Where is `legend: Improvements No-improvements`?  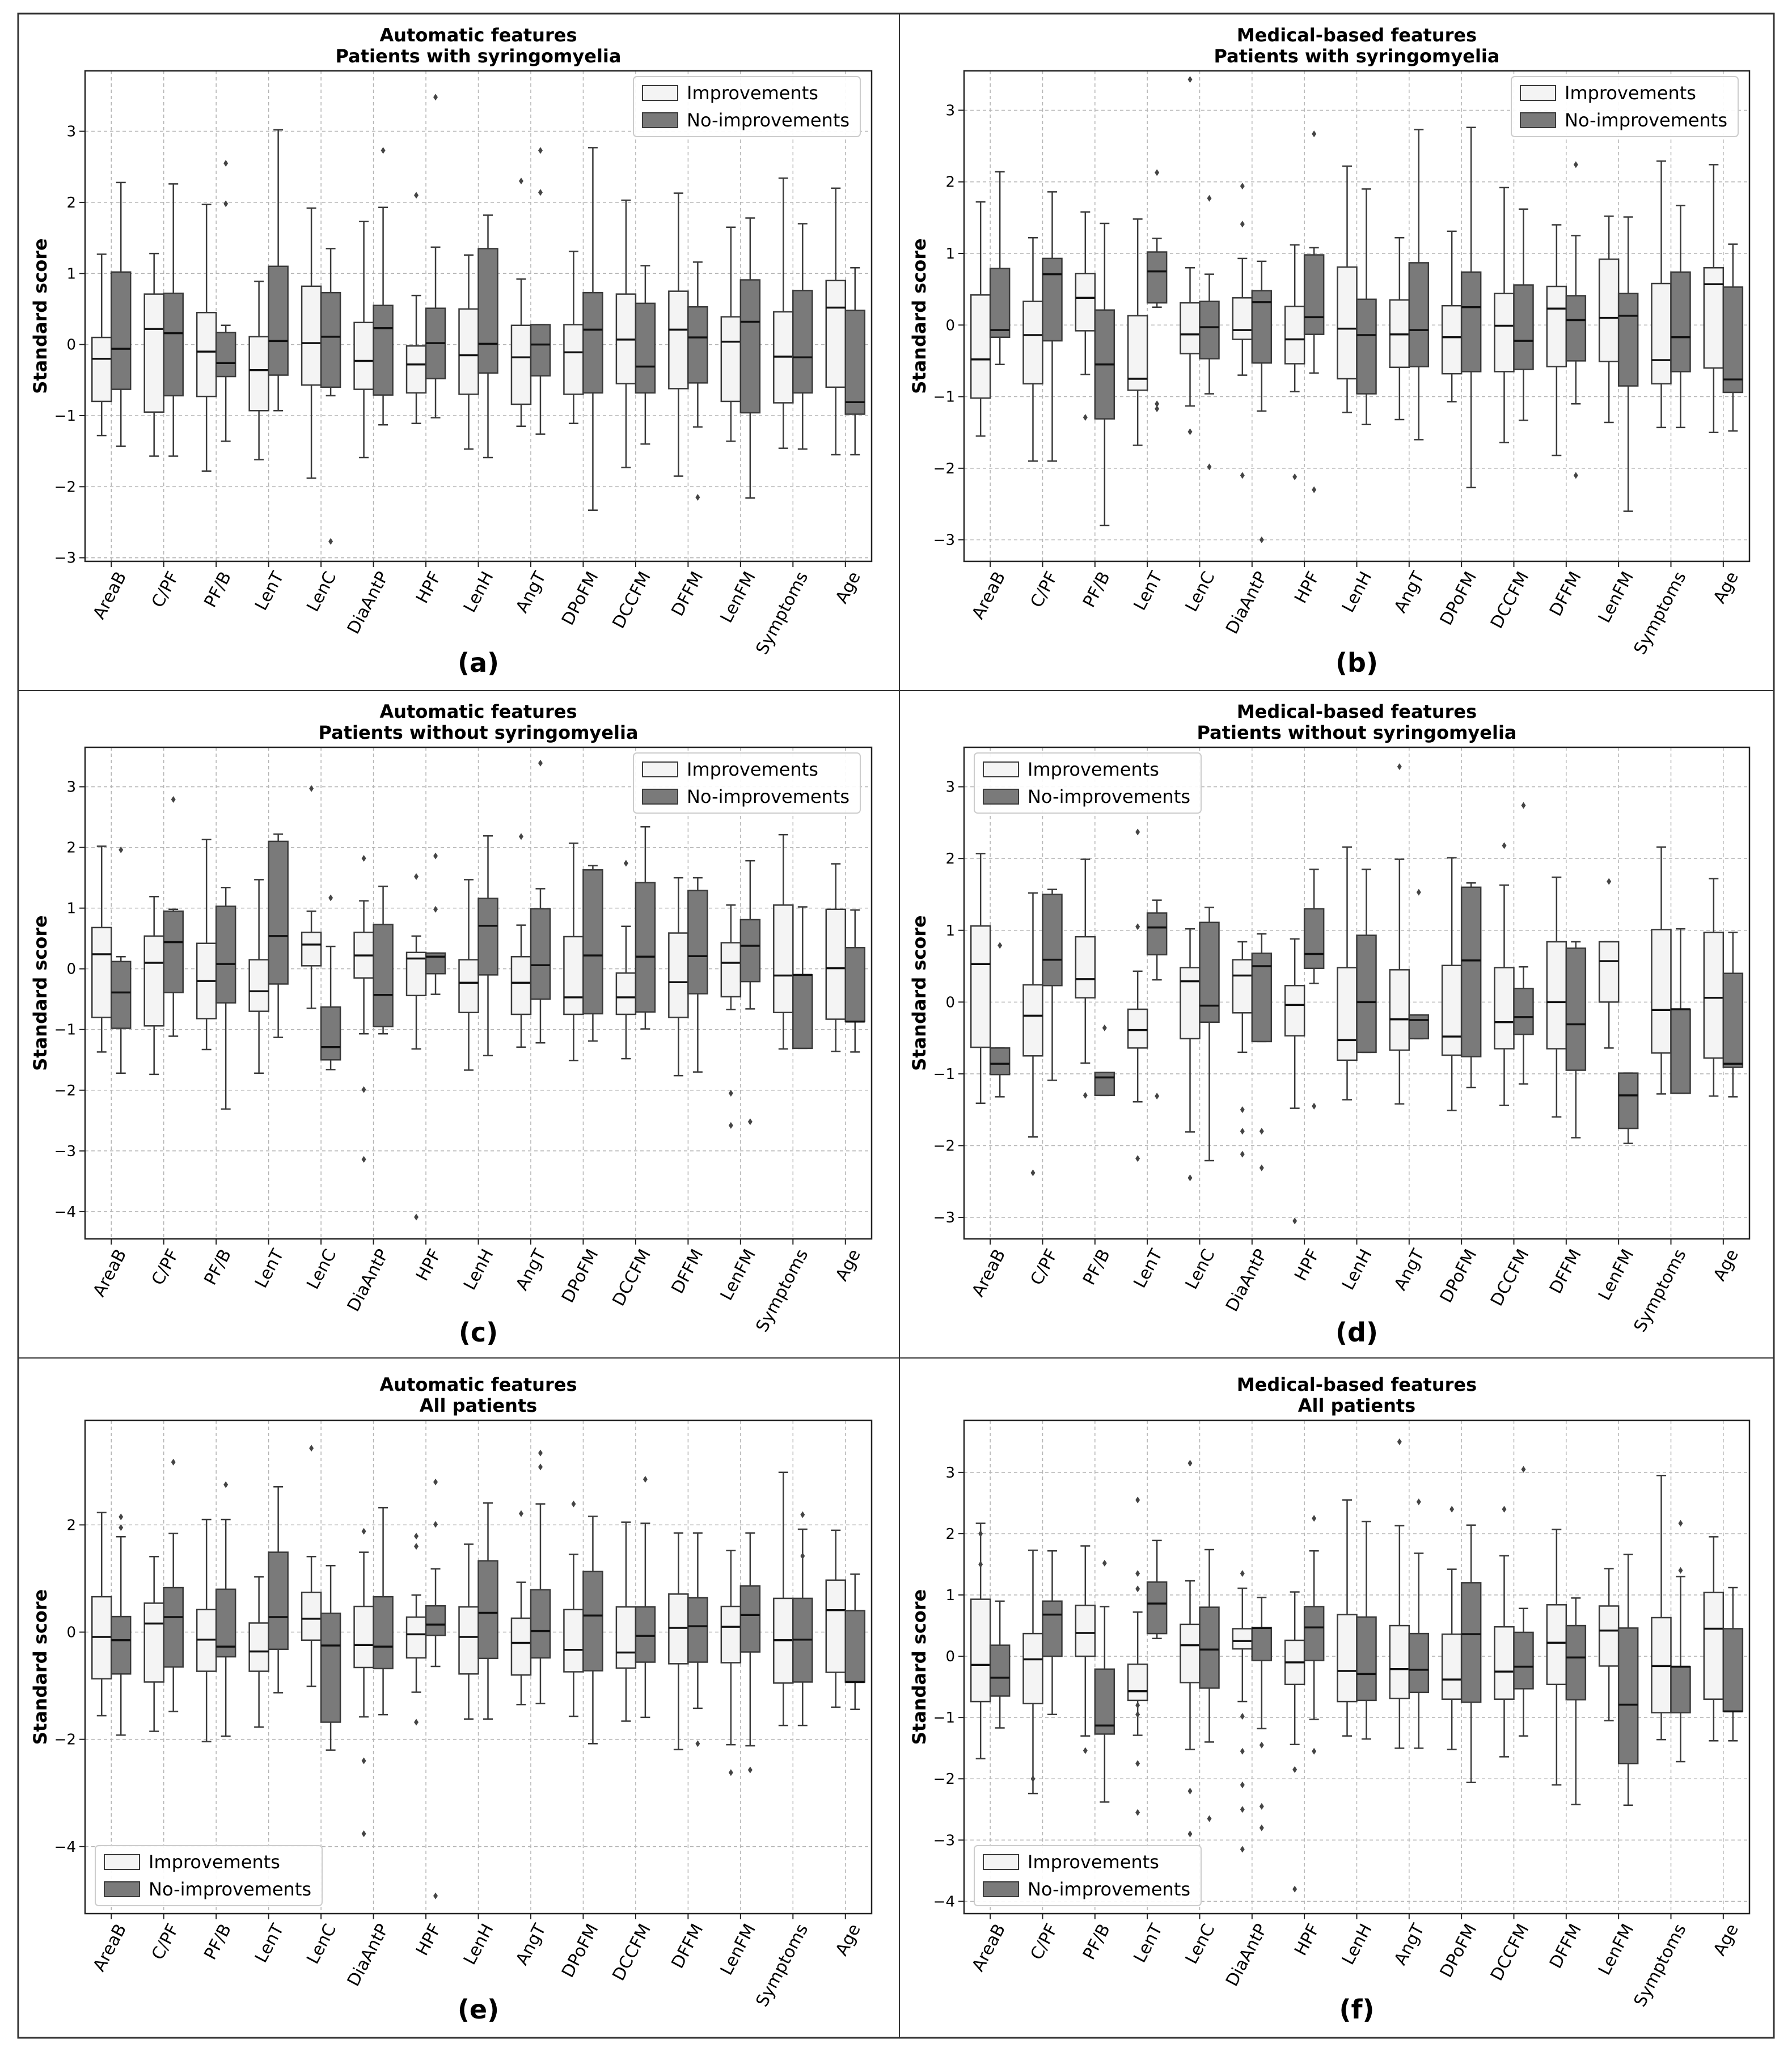
legend: Improvements No-improvements is located at coordinates (1088, 1875).